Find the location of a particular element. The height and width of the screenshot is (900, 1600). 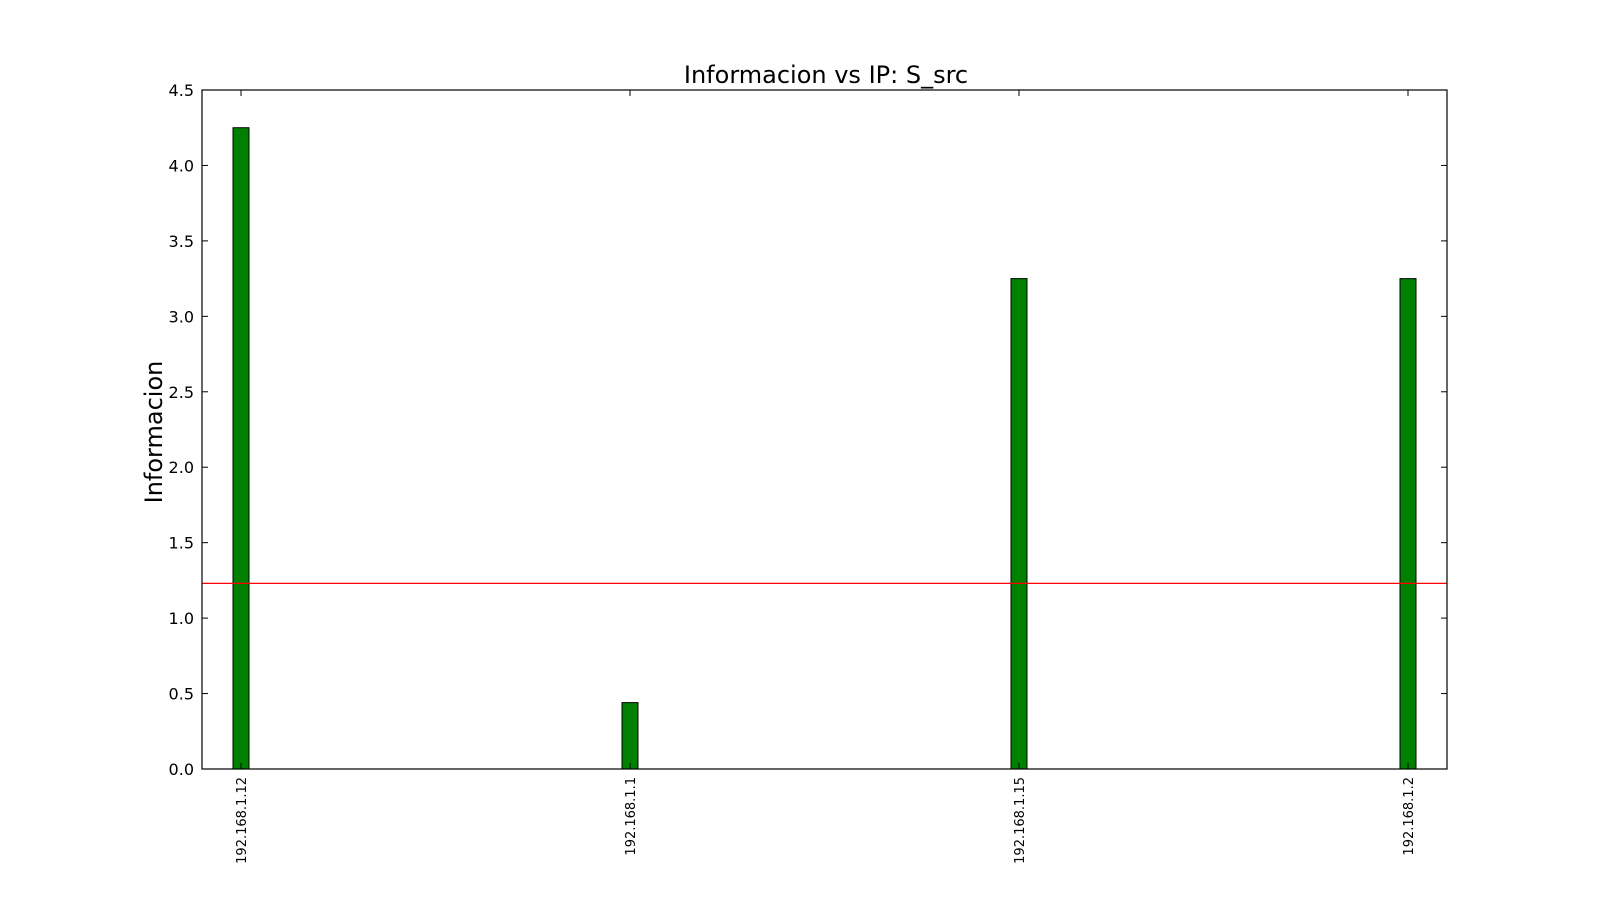

y-tick-label: 3.5 is located at coordinates (181, 241).